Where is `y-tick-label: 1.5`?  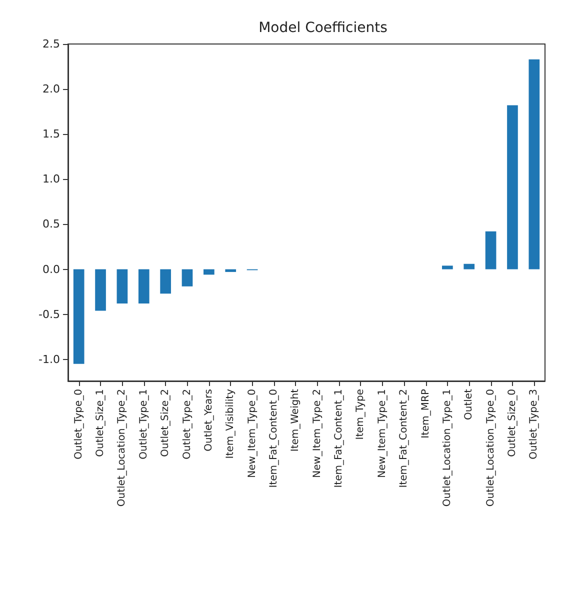 y-tick-label: 1.5 is located at coordinates (51, 134).